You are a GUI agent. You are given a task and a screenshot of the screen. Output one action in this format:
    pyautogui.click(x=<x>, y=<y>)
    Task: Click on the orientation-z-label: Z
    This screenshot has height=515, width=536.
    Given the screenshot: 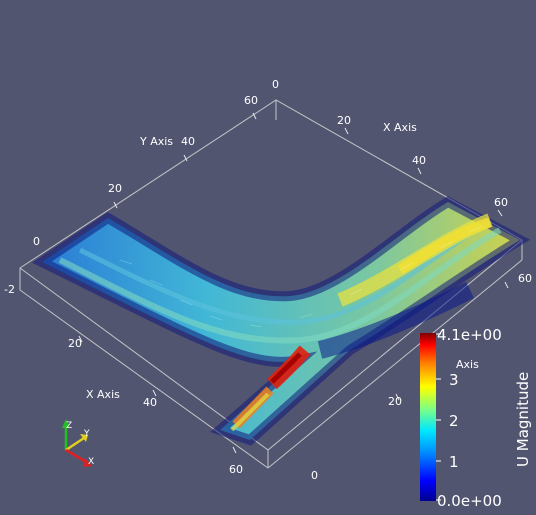 What is the action you would take?
    pyautogui.click(x=69, y=426)
    